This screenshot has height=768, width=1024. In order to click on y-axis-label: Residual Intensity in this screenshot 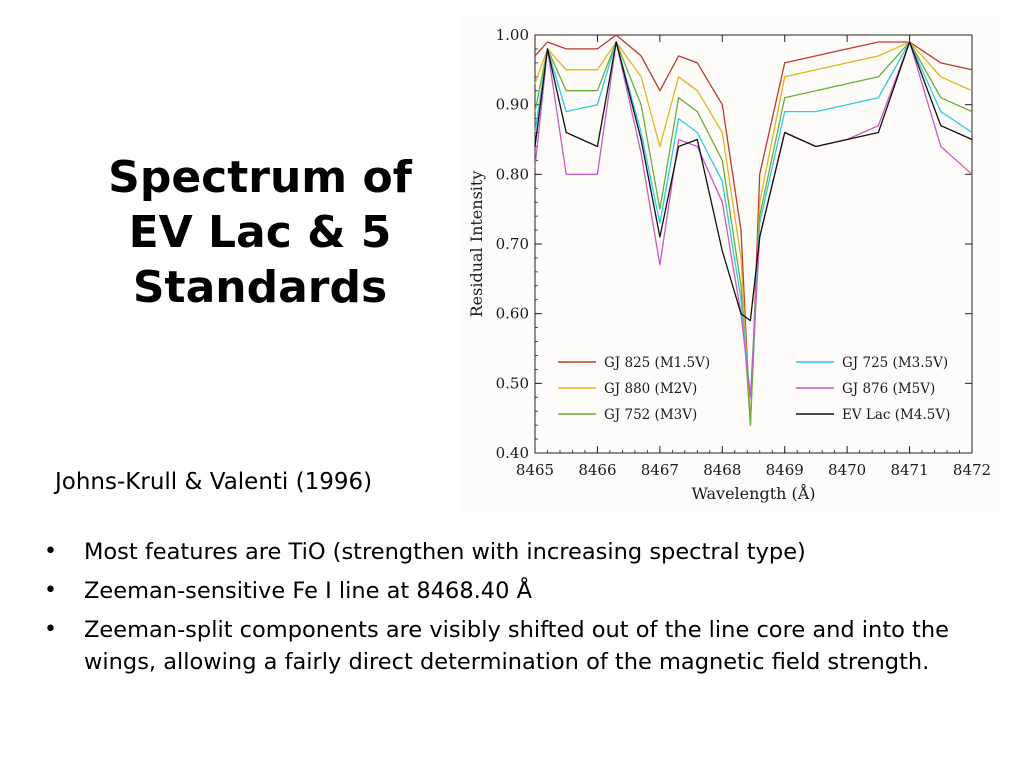, I will do `click(476, 244)`.